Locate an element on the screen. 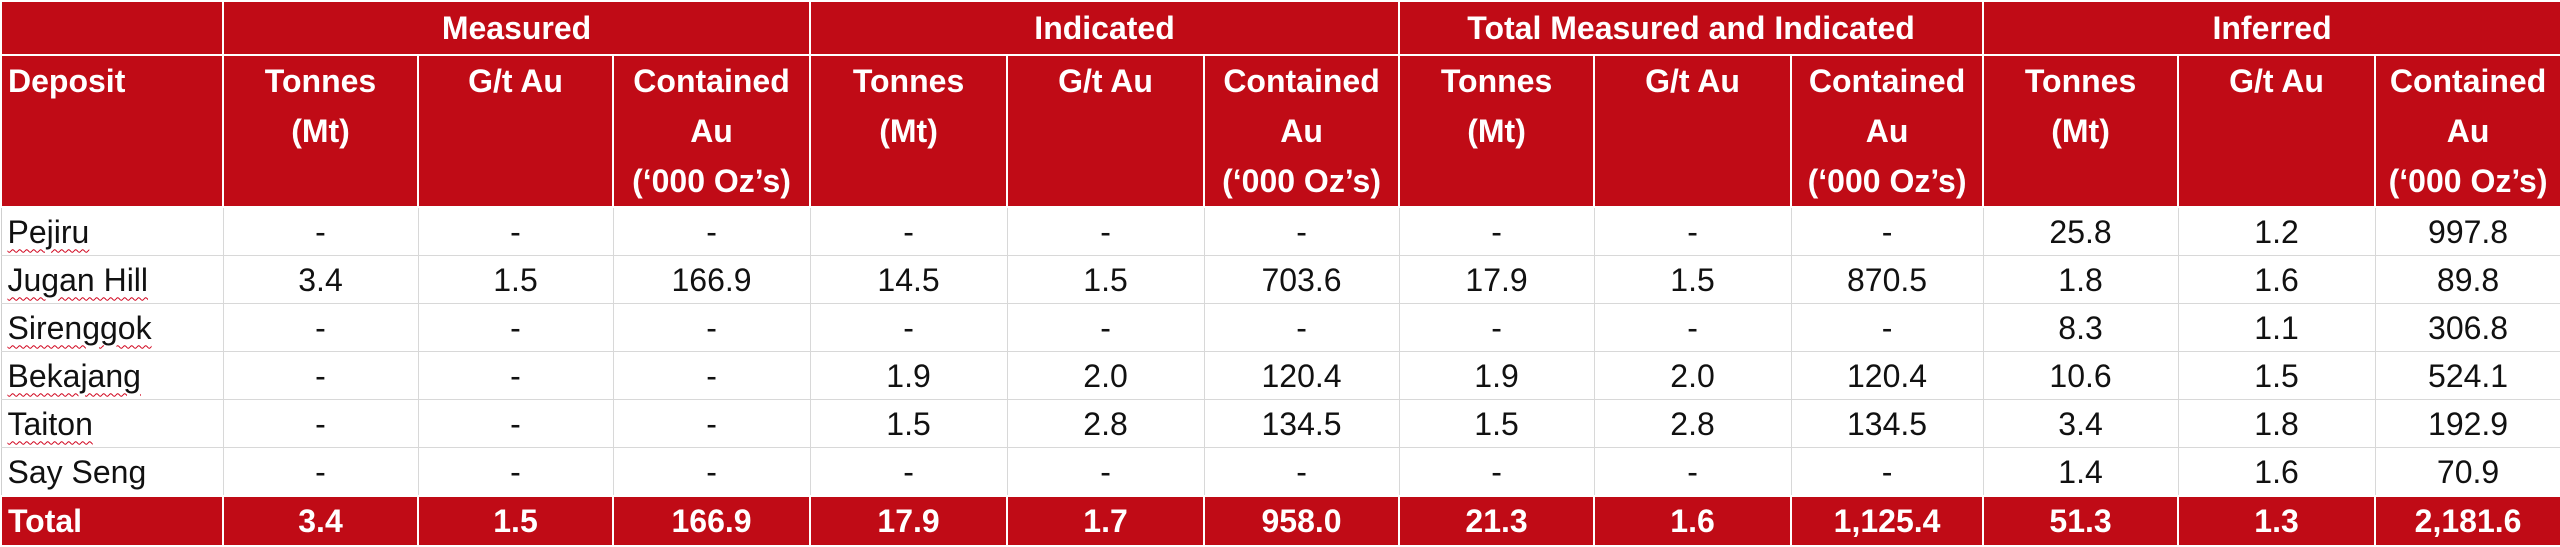 This screenshot has width=2560, height=547. sub-header-contained-indicated: Contained Au (‘000 Oz’s) is located at coordinates (1302, 131).